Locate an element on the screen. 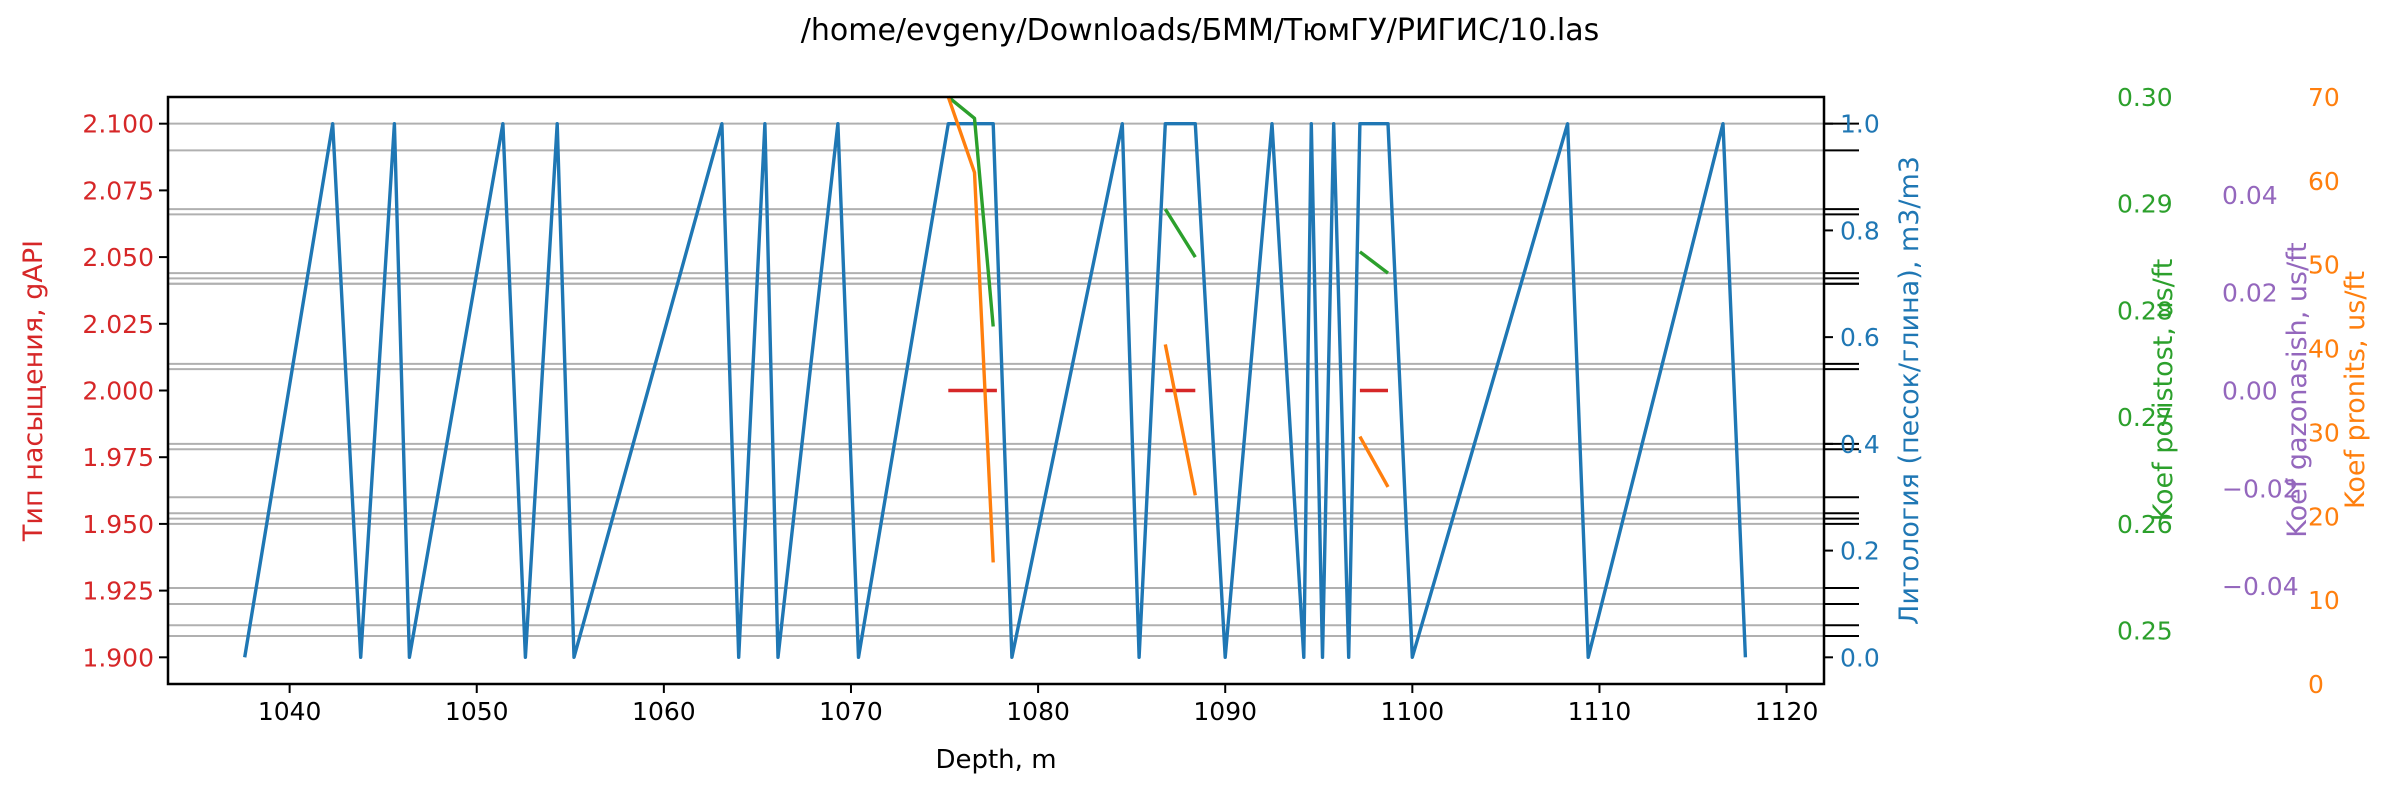  y-tick-label-lithology: 1.0 is located at coordinates (1860, 124).